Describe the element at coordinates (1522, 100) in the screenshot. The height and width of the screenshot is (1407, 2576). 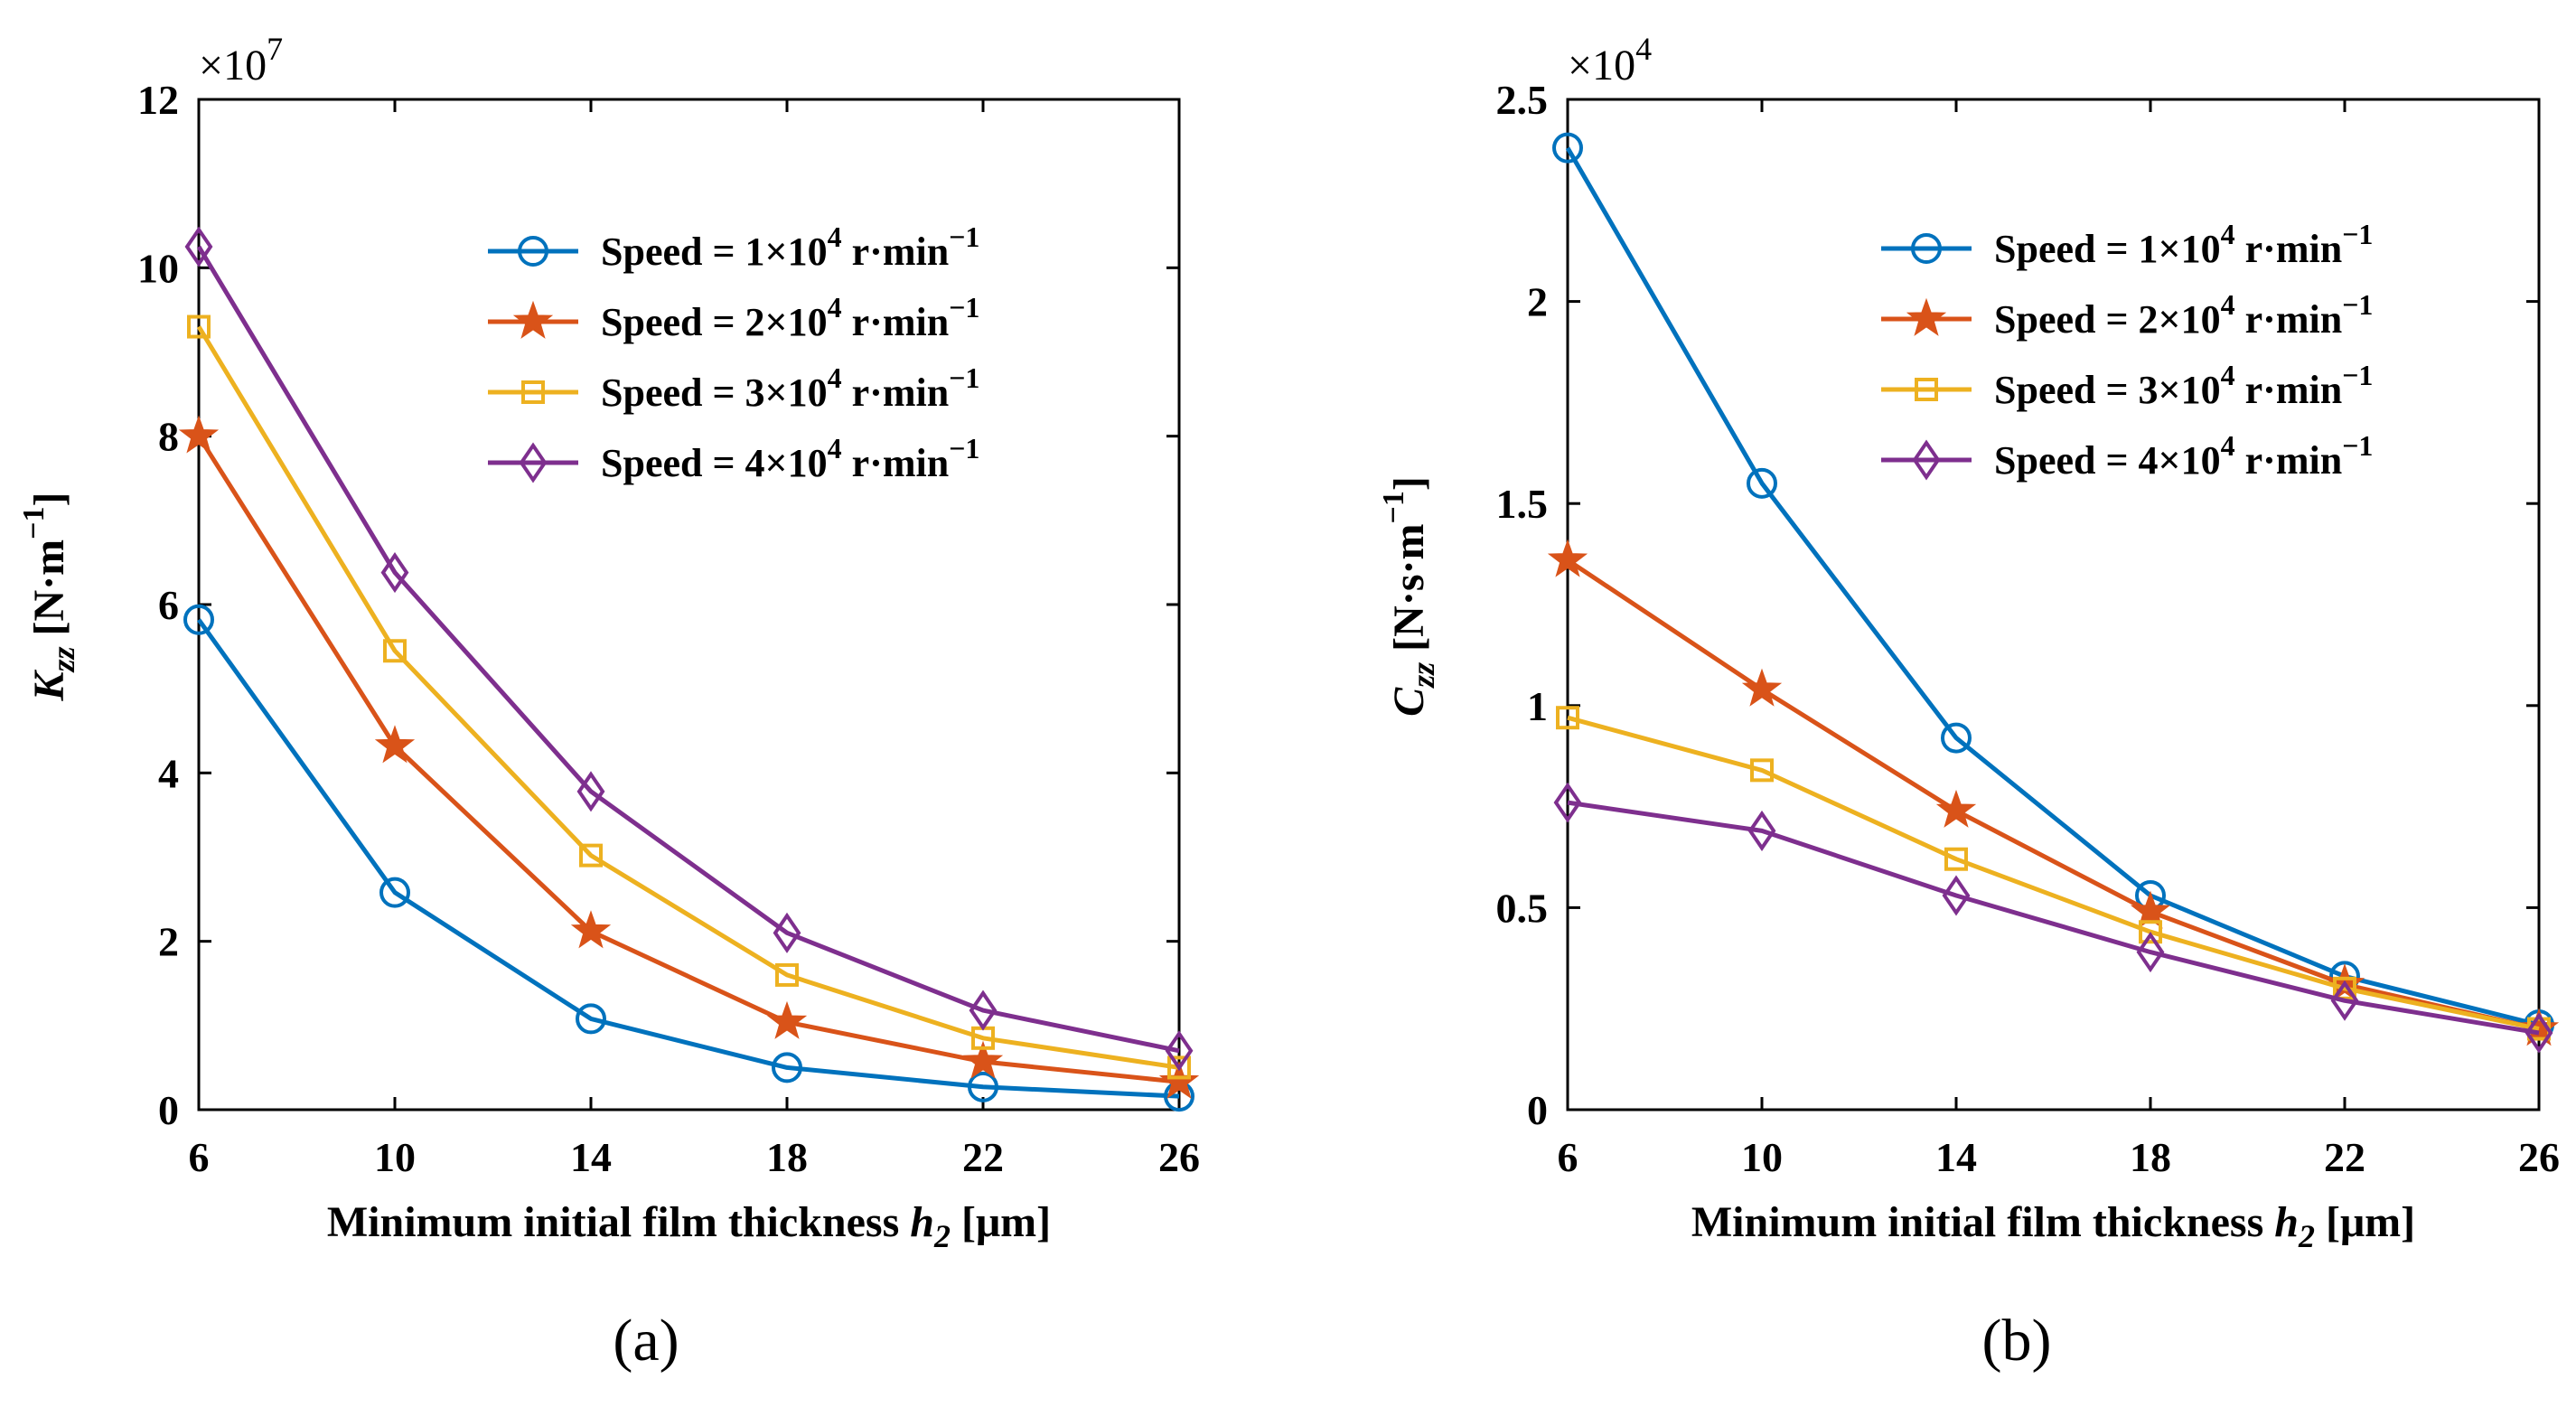
I see `y-tick-label: 2.5` at that location.